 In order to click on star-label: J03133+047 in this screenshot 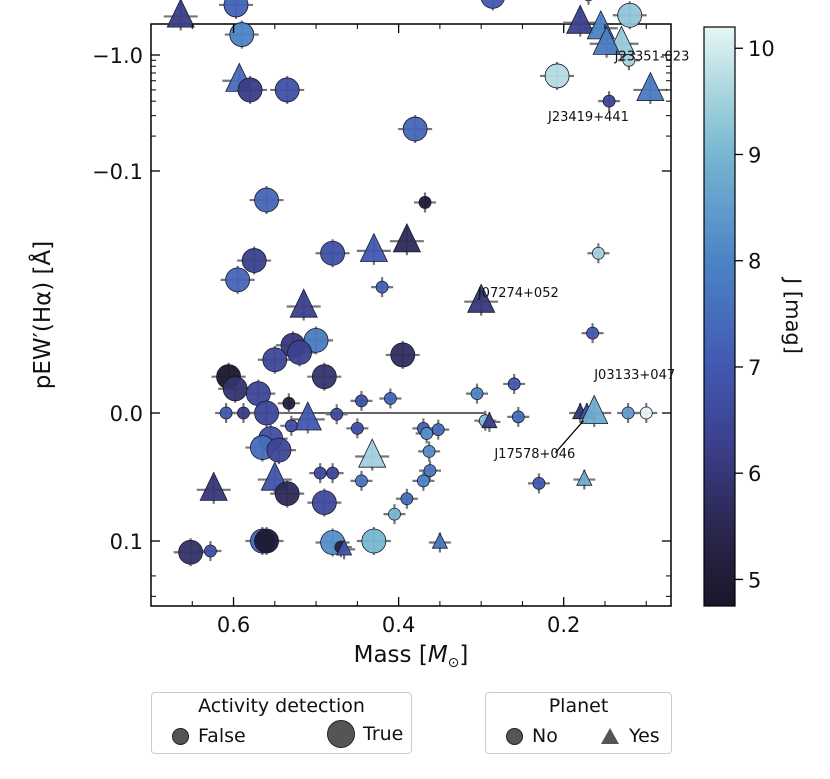, I will do `click(634, 375)`.